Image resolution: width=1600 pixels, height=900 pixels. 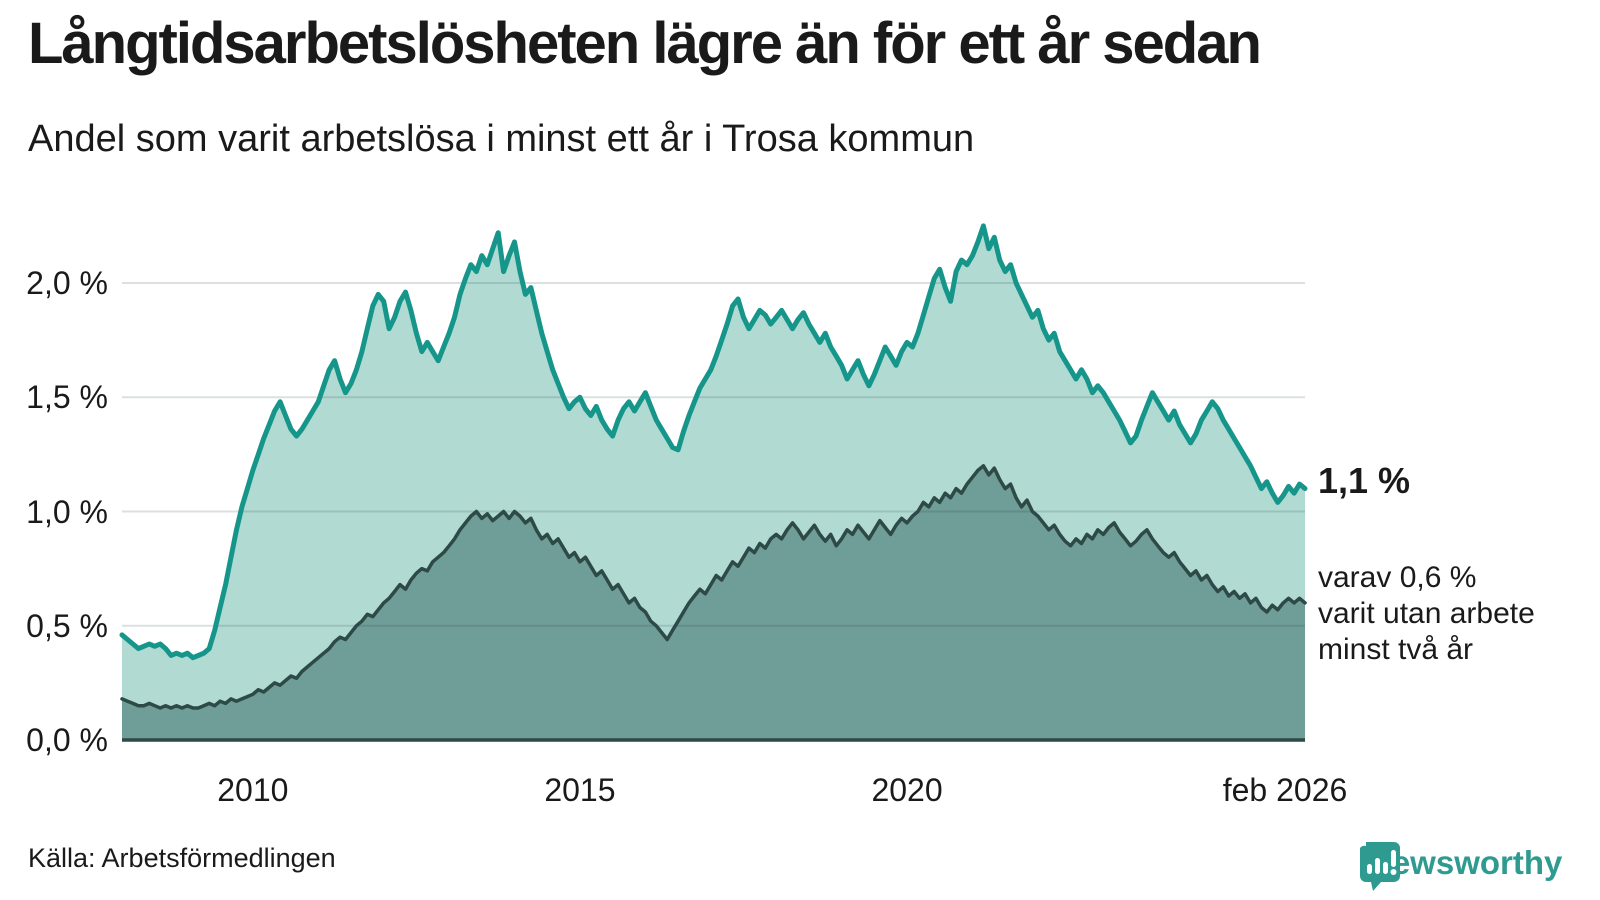 I want to click on newsworthy-logo: Newsworthy, so click(x=1460, y=865).